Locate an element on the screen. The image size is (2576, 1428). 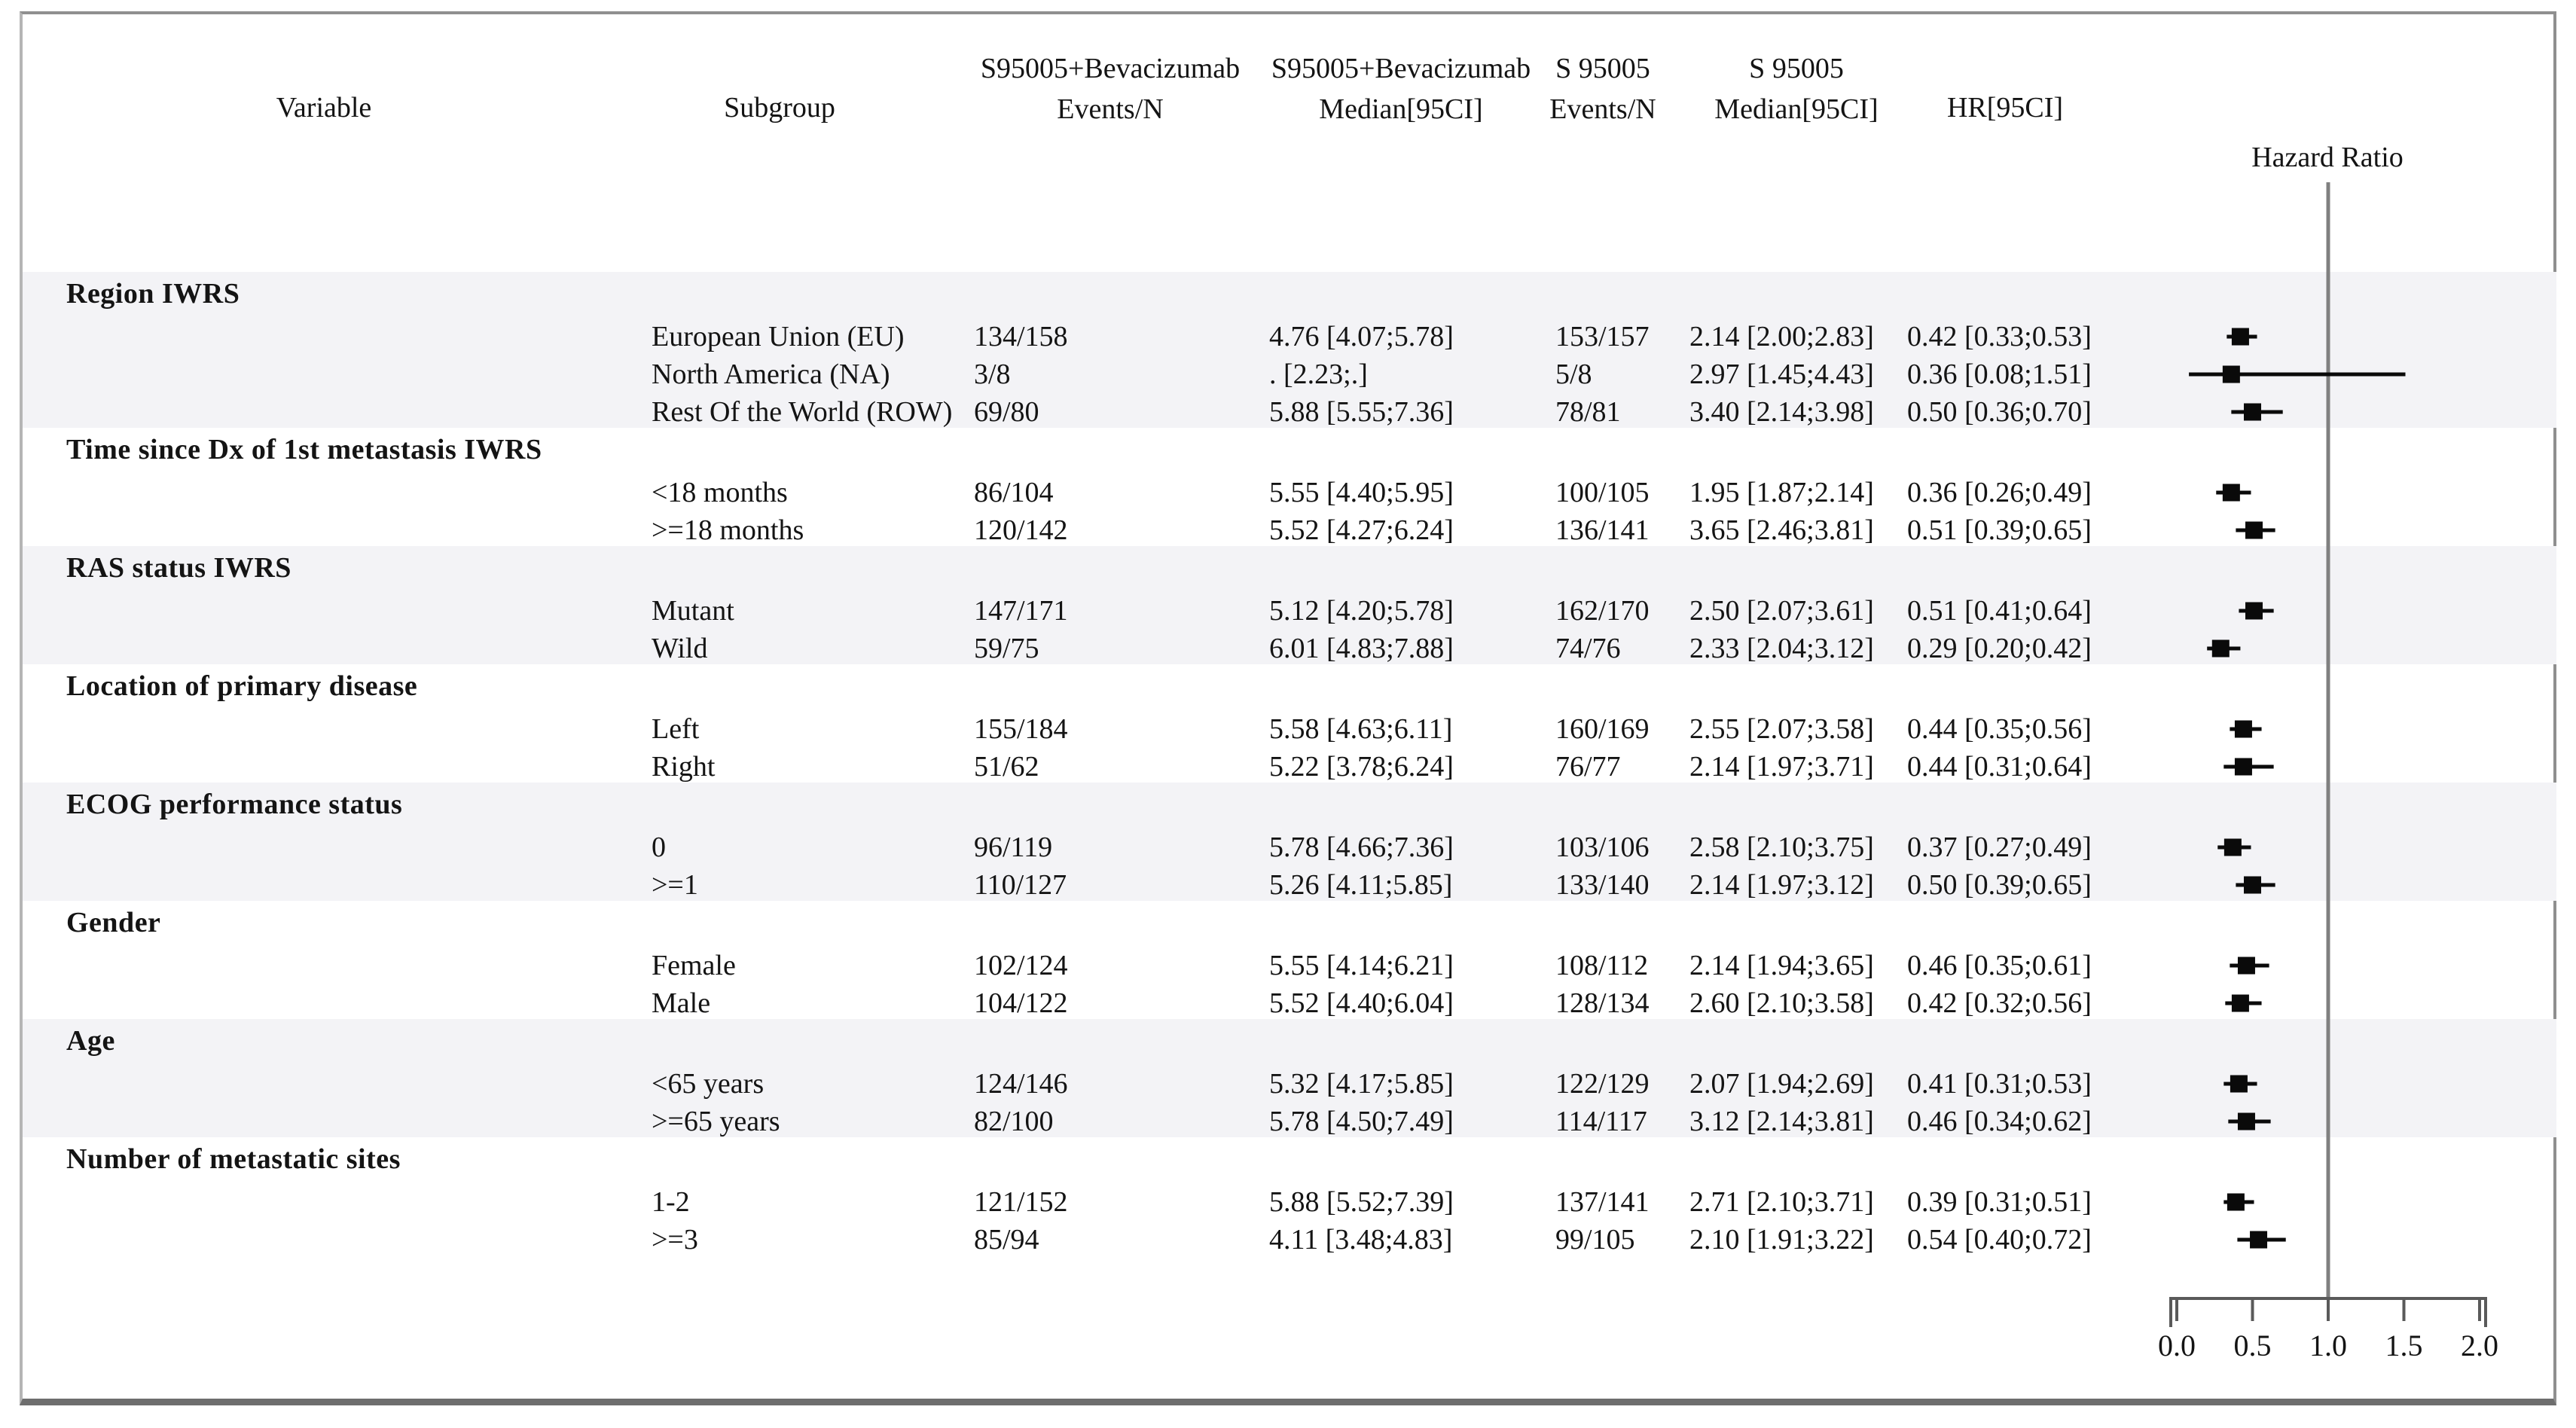
trt-median-cell: 5.32 [4.17;5.85] is located at coordinates (1362, 1084).